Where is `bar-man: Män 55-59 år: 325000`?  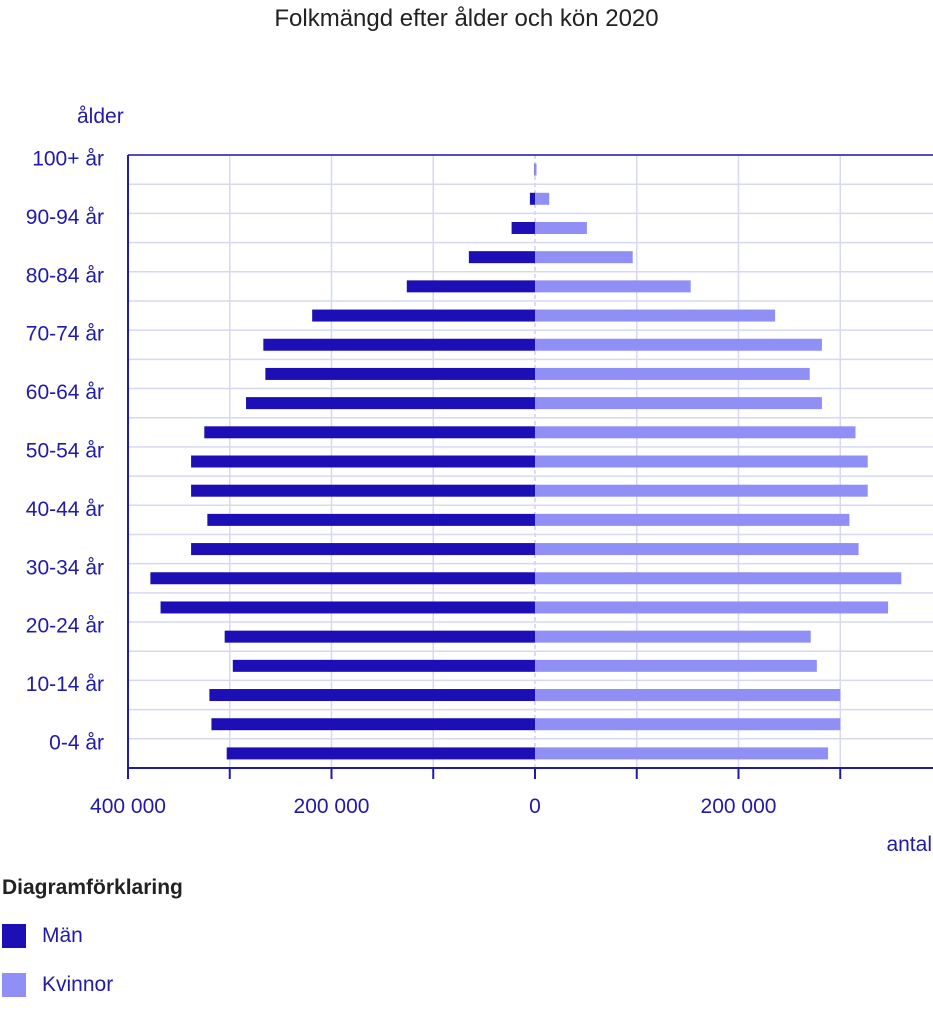 bar-man: Män 55-59 år: 325000 is located at coordinates (369, 432).